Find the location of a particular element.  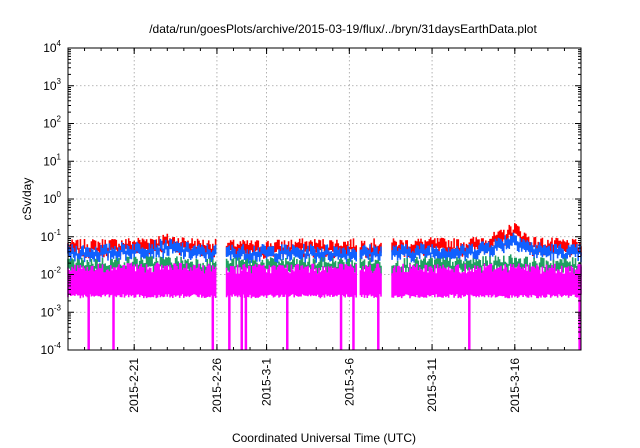

y-tick-label: 10⁰ is located at coordinates (52, 198).